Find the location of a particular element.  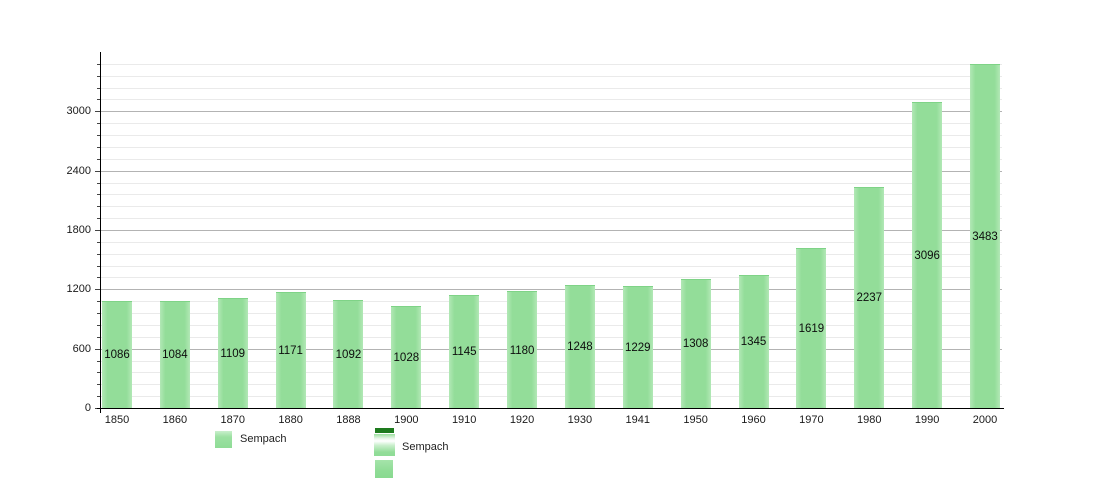

y-tick-label: 600 is located at coordinates (81, 348).